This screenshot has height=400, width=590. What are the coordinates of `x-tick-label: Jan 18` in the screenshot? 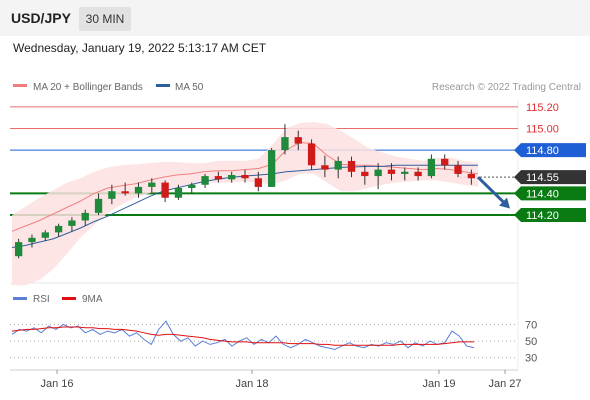 It's located at (251, 384).